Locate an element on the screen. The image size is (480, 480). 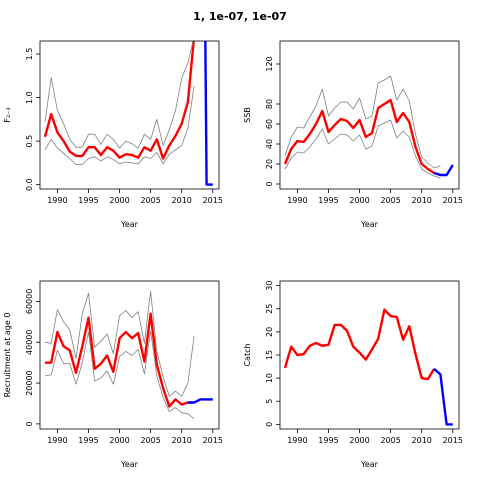
y-tick-label-catch-3: 15 is located at coordinates (269, 355).